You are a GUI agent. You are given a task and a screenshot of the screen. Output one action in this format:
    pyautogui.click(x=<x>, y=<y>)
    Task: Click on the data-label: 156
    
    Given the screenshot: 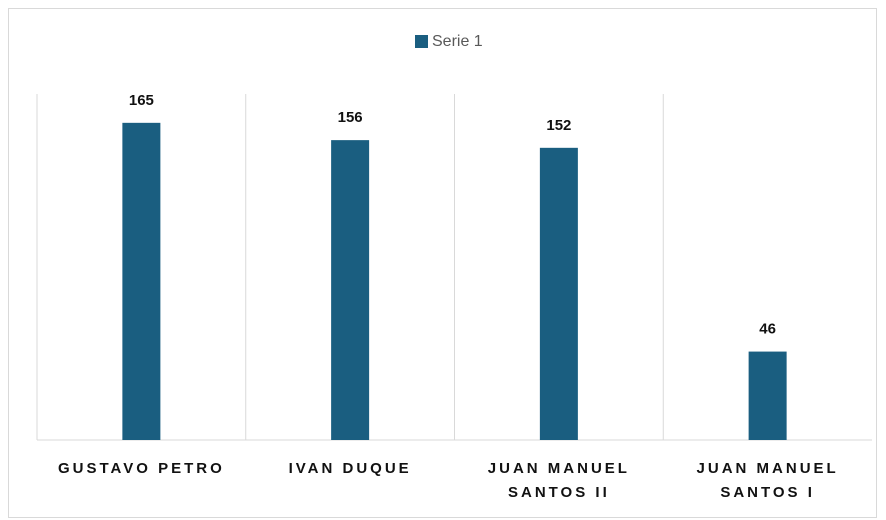 What is the action you would take?
    pyautogui.click(x=350, y=117)
    